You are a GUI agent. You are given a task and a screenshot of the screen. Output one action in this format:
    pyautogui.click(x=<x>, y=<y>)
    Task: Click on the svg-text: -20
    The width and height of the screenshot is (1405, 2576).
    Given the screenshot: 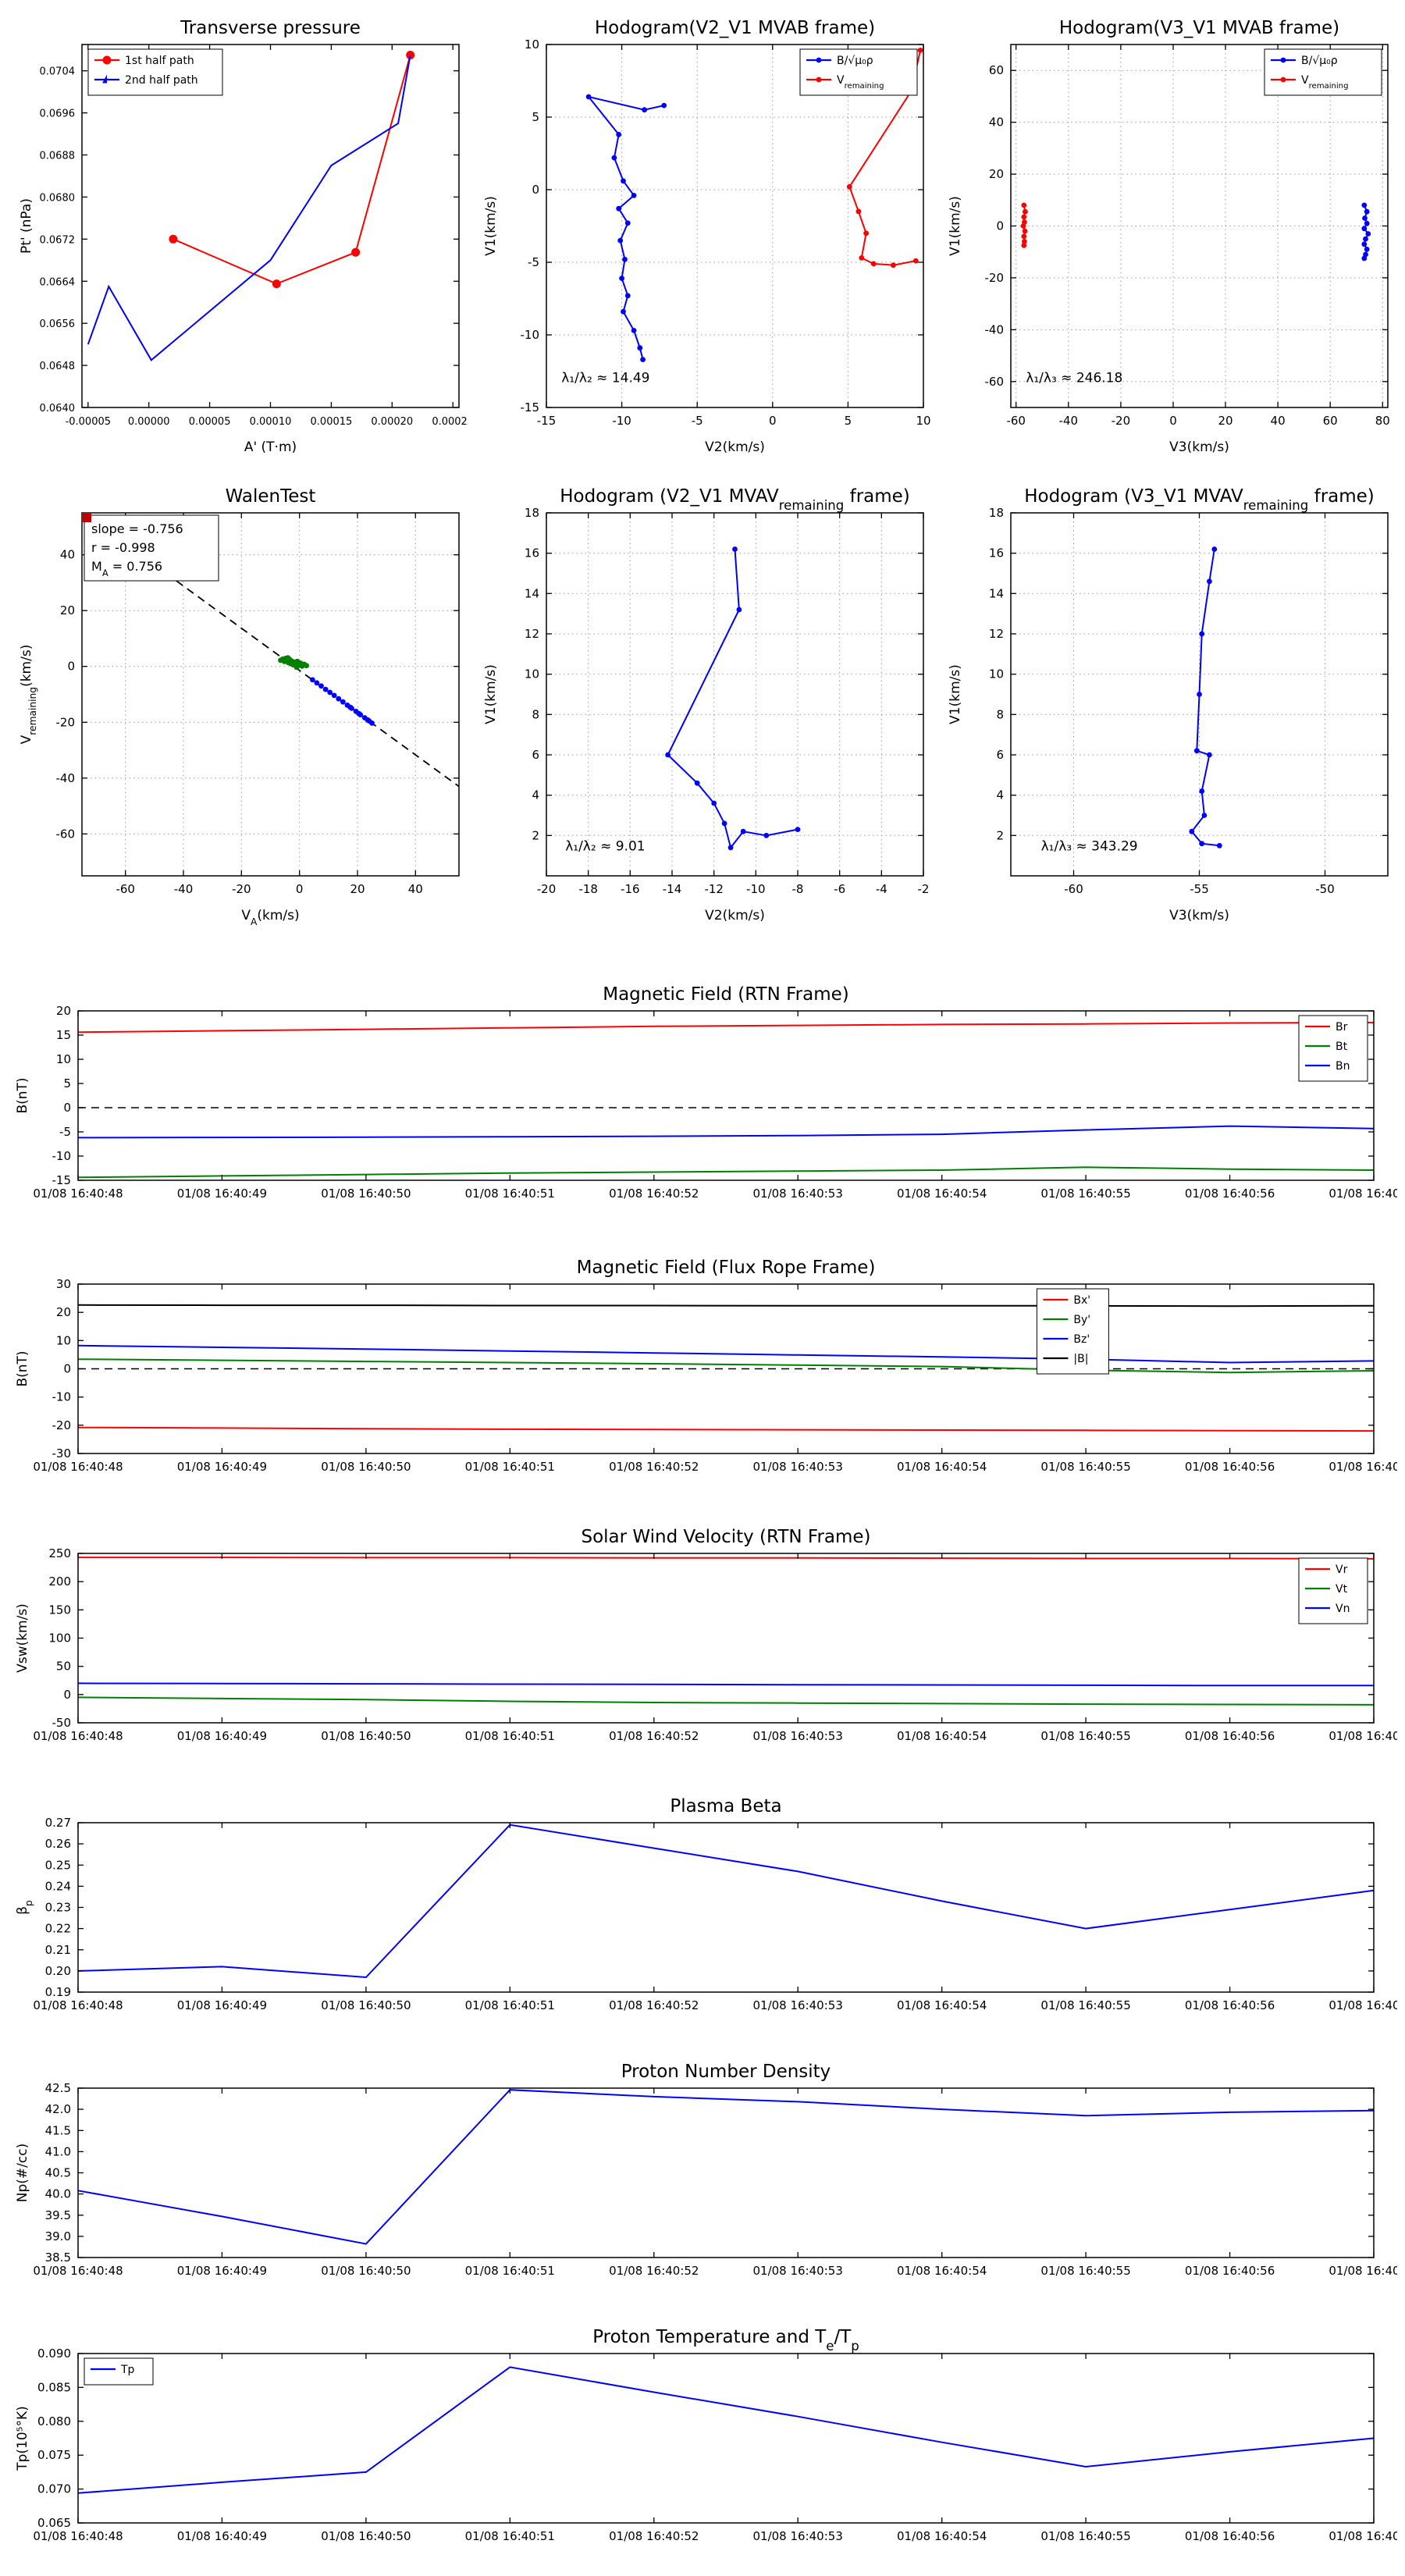 What is the action you would take?
    pyautogui.click(x=995, y=278)
    